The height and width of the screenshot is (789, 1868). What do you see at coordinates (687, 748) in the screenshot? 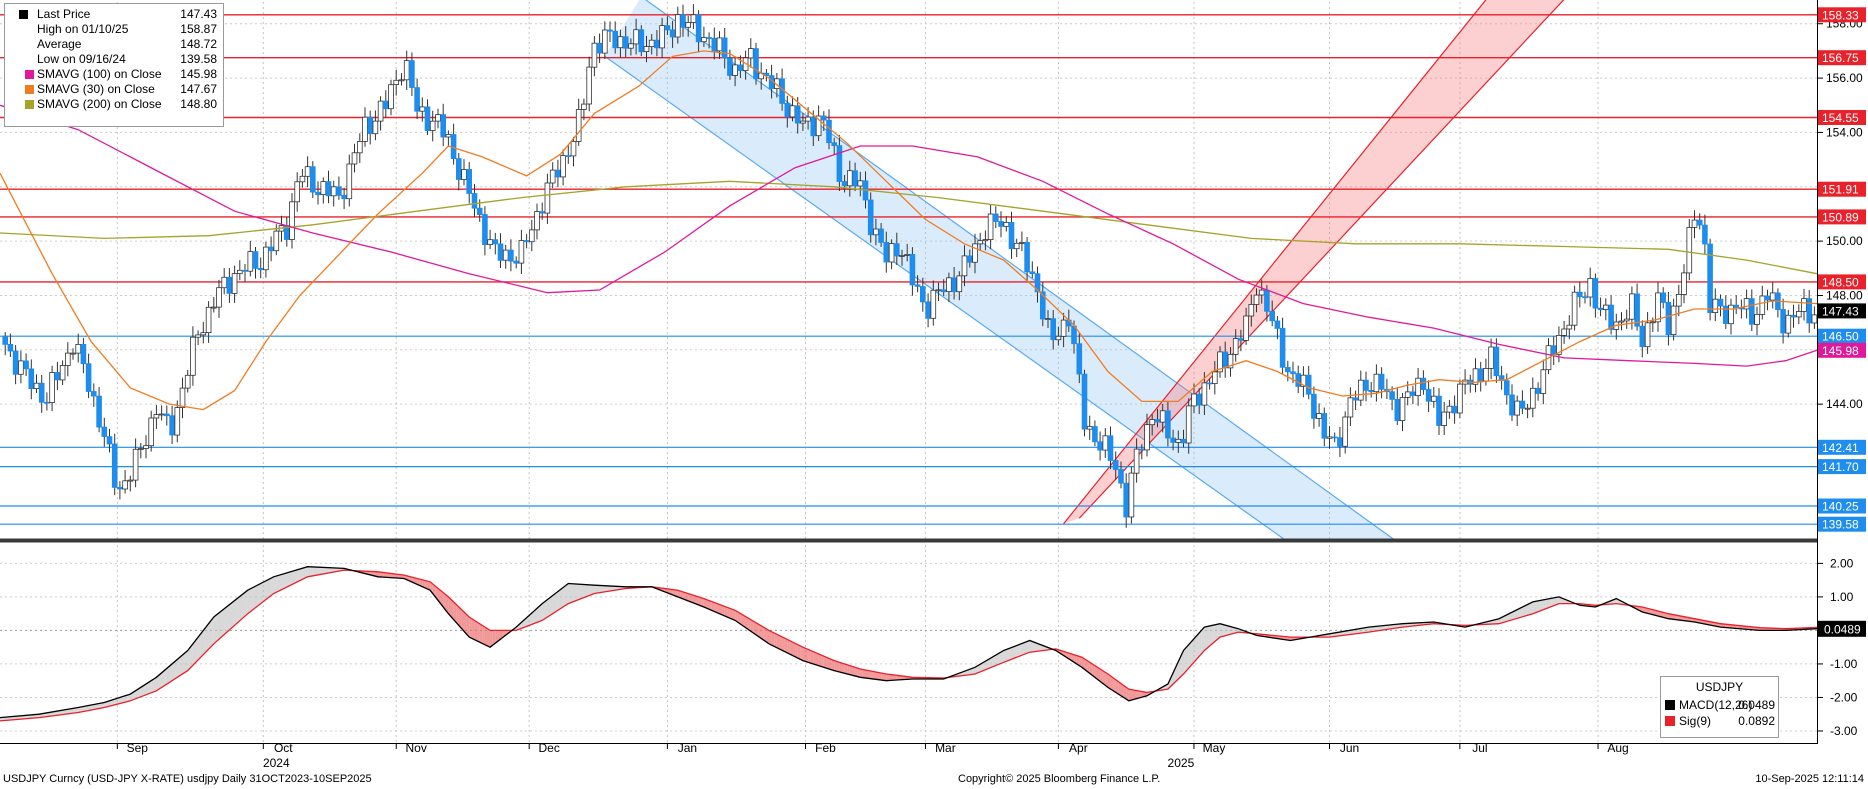
I see `x-tick-label: Jan` at bounding box center [687, 748].